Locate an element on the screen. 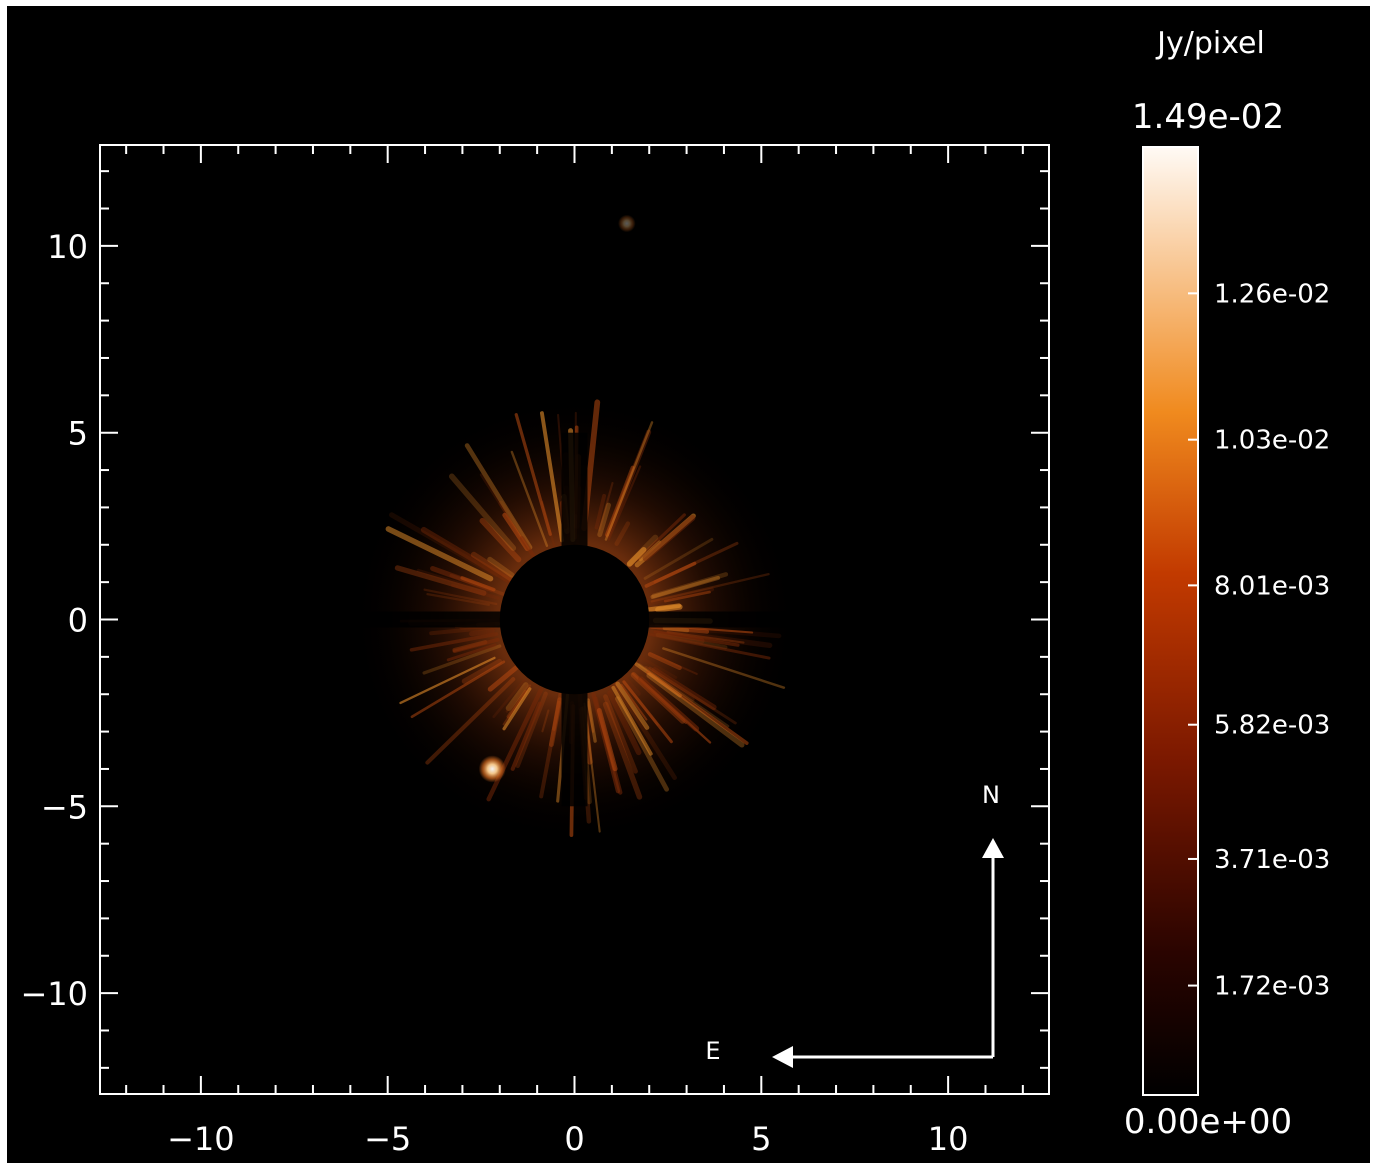  colorbar-frame is located at coordinates (1170, 621).